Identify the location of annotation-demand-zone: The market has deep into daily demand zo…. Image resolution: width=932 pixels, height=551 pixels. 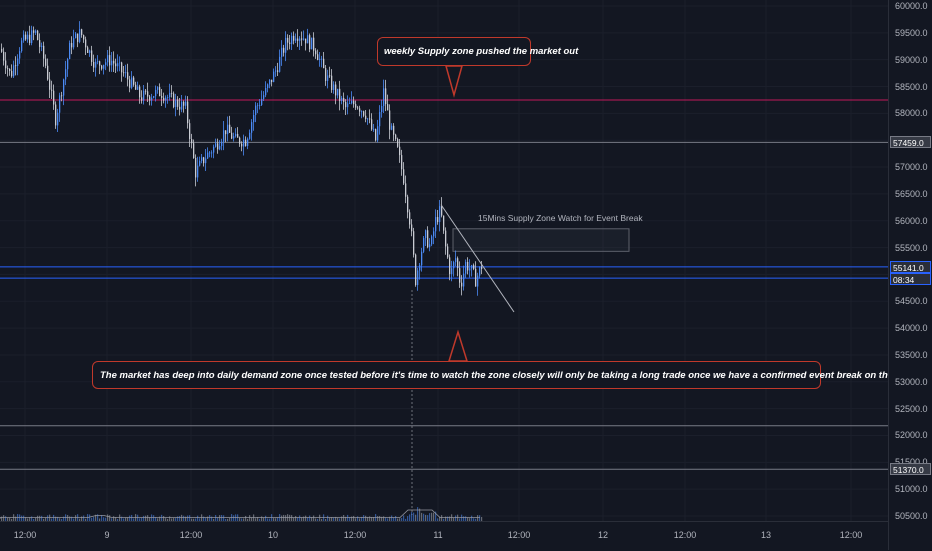
(512, 375).